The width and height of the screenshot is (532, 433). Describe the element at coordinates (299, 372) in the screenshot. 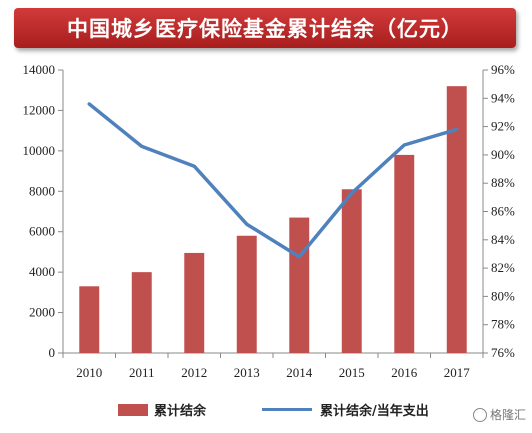

I see `x-tick-label: 2014` at that location.